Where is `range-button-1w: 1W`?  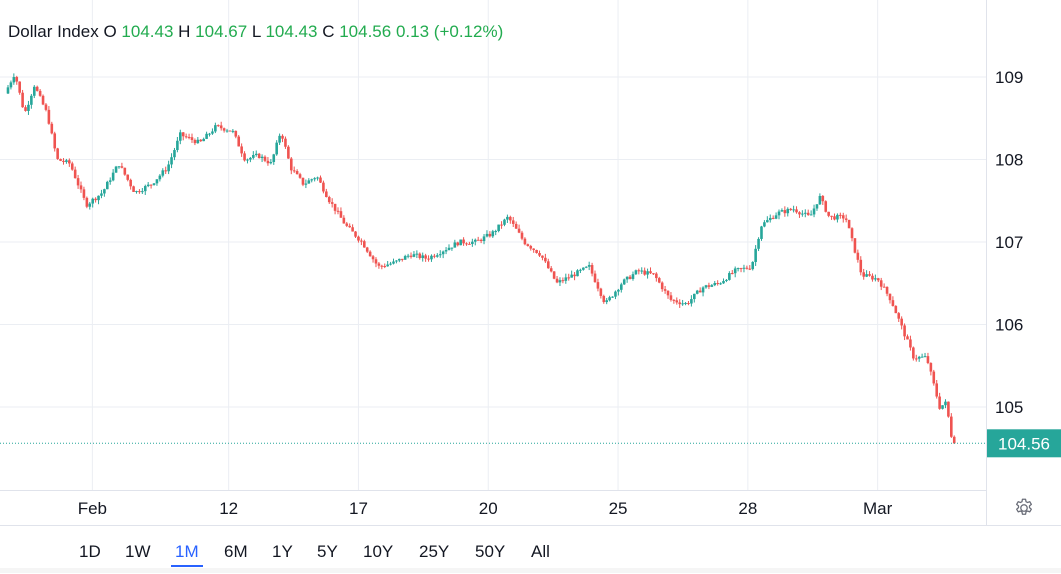 range-button-1w: 1W is located at coordinates (138, 551).